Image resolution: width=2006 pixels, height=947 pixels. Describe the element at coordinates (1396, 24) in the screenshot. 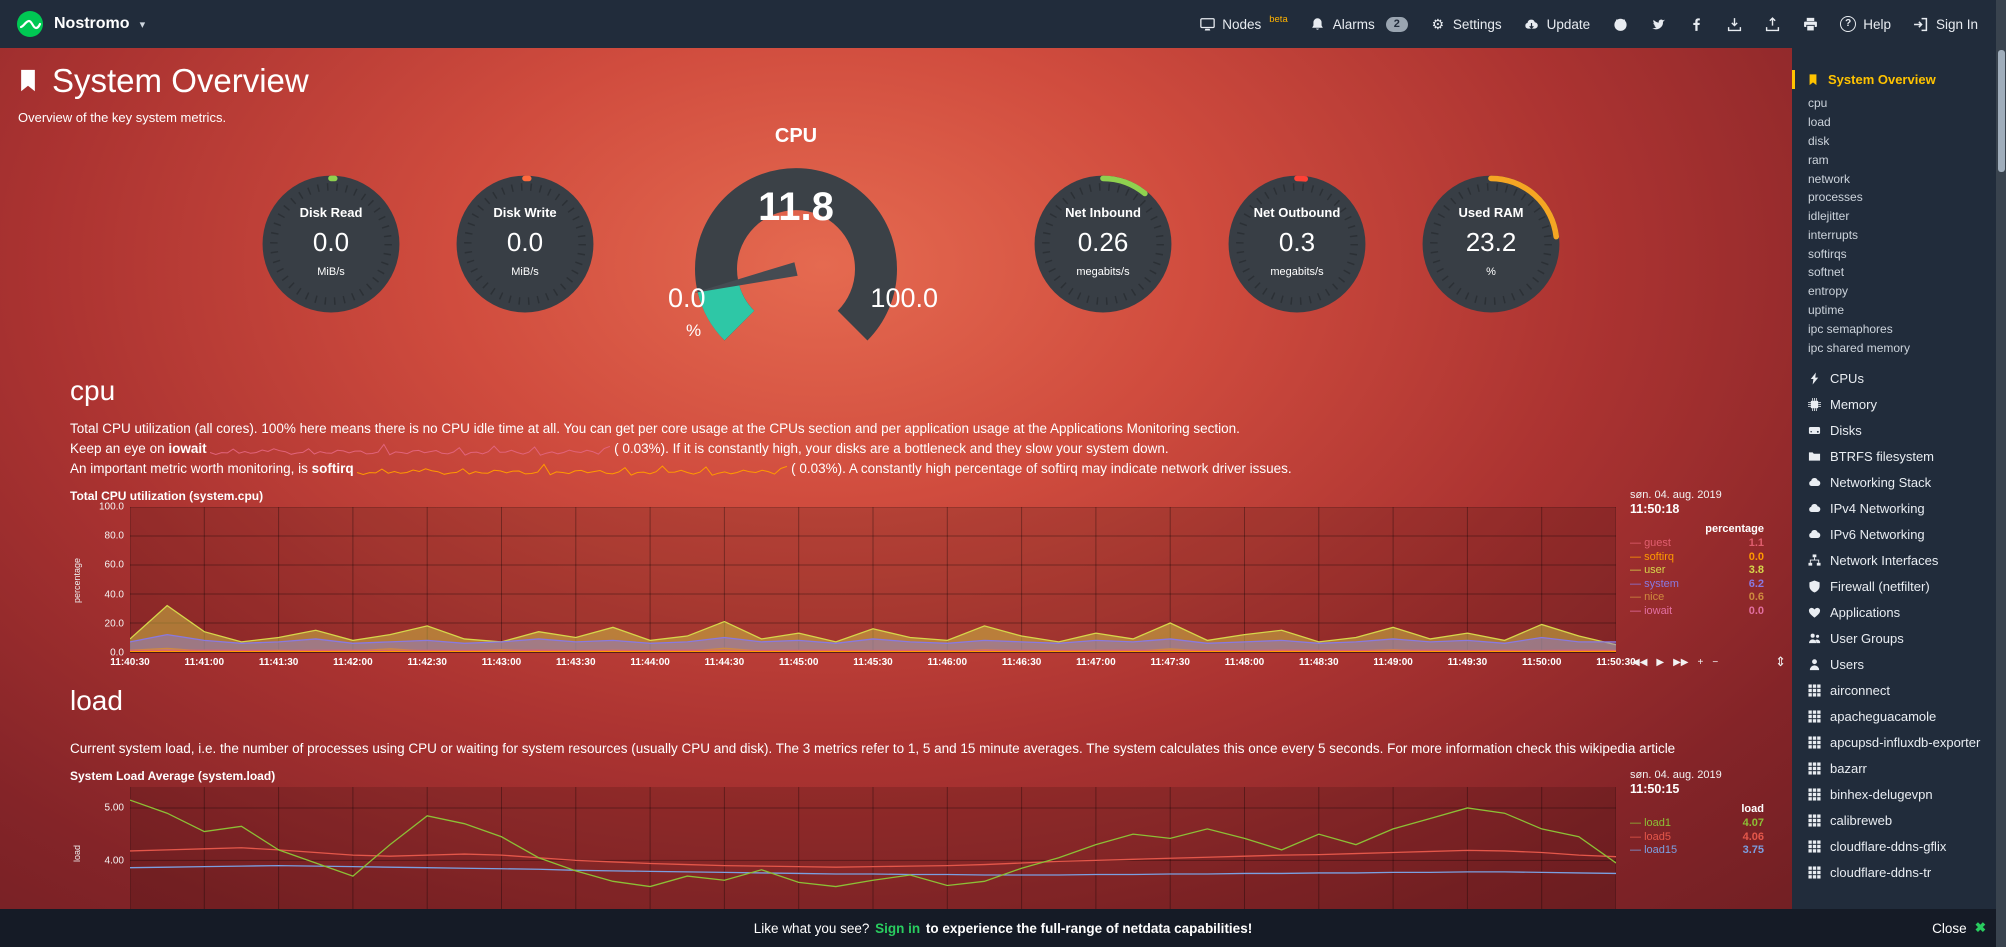

I see `alarms-count-badge: 2` at that location.